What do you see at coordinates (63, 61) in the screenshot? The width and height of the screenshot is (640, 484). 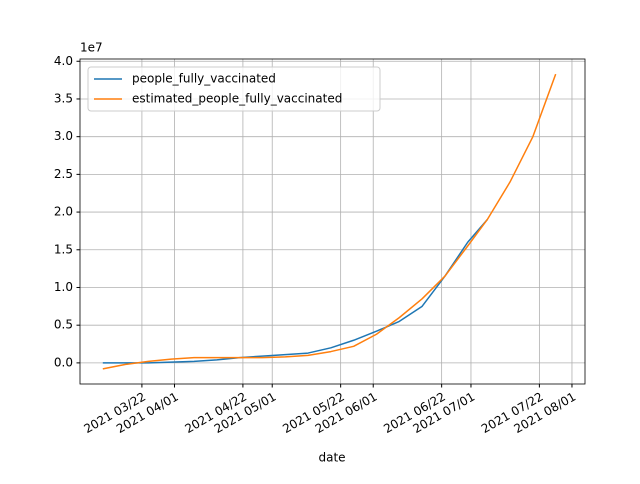 I see `y-tick-label: 4.0` at bounding box center [63, 61].